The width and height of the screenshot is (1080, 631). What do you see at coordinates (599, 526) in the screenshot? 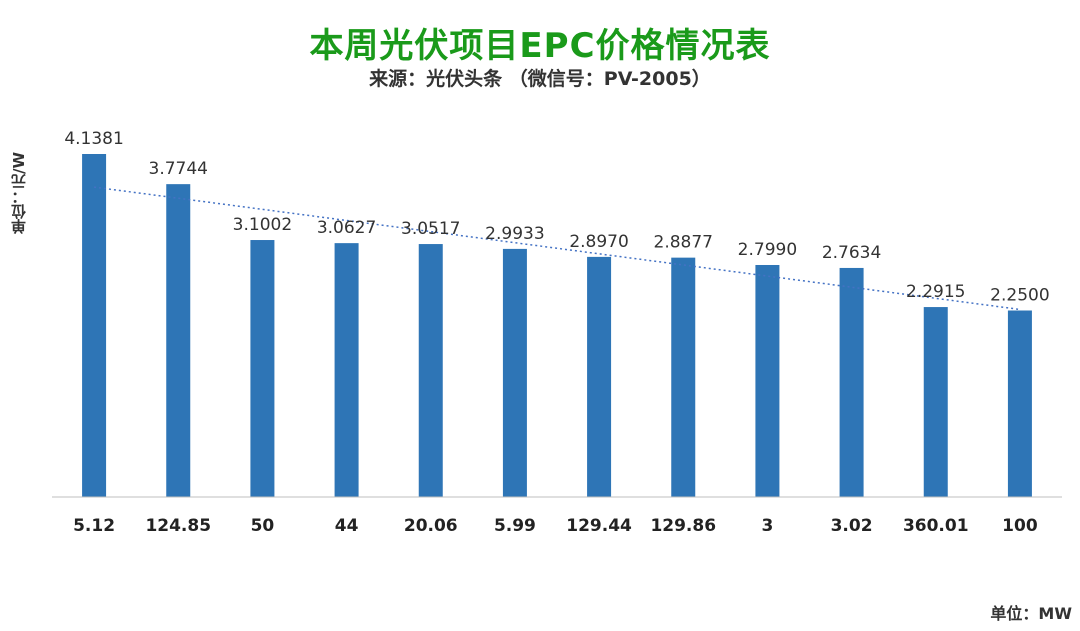
I see `category-label-6: 129.44` at bounding box center [599, 526].